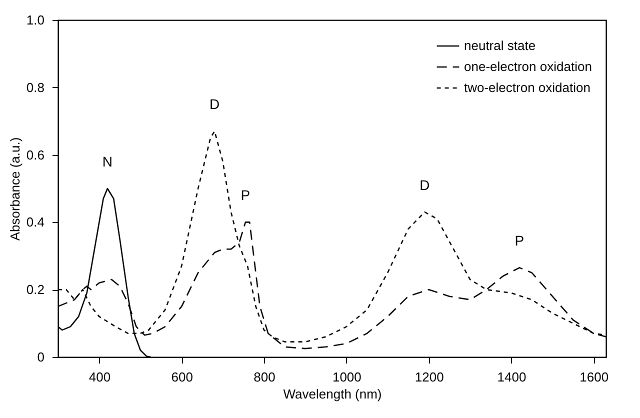 The width and height of the screenshot is (640, 418). I want to click on annotation: N, so click(107, 162).